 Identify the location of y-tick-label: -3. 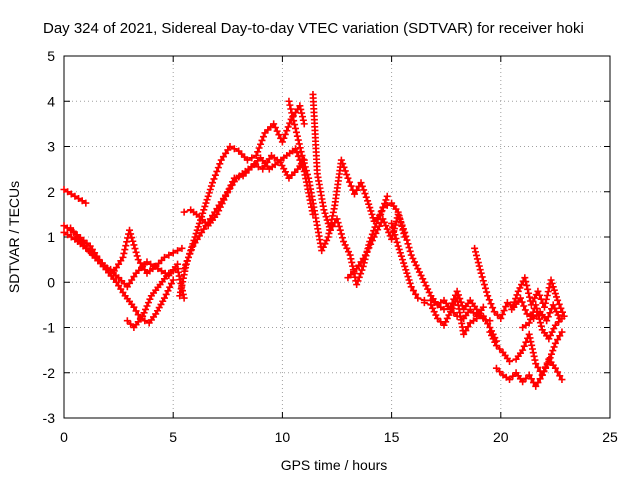
(49, 418).